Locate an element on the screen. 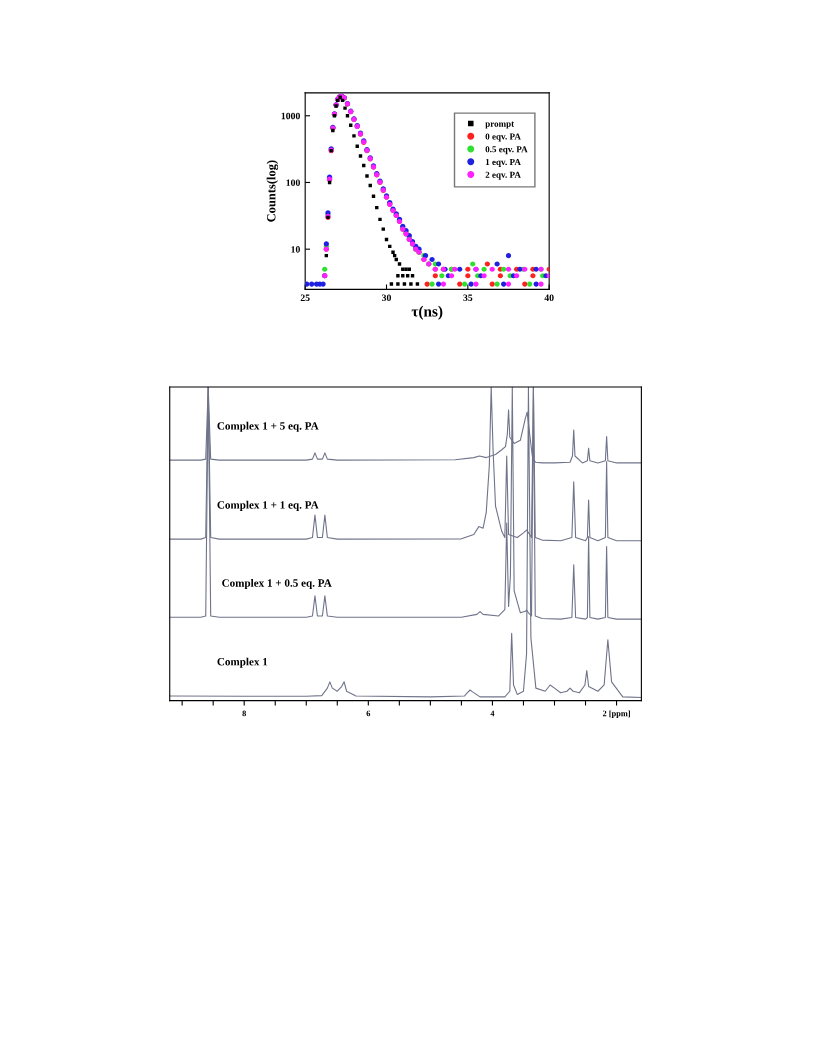  x-tick-label: 2 [ppm] is located at coordinates (616, 714).